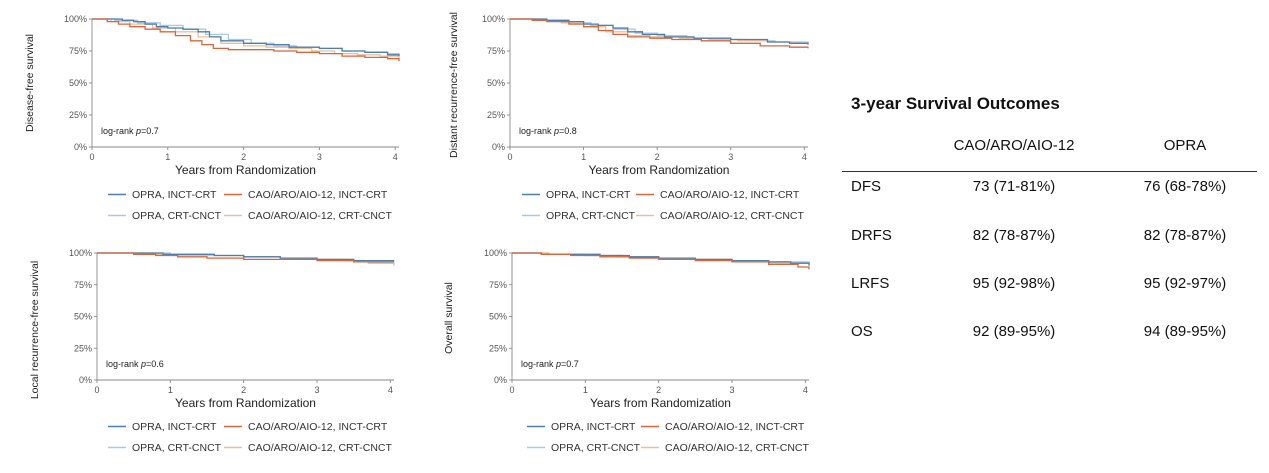 The height and width of the screenshot is (473, 1269). Describe the element at coordinates (1014, 235) in the screenshot. I see `cao-value: 82 (78-87%)` at that location.